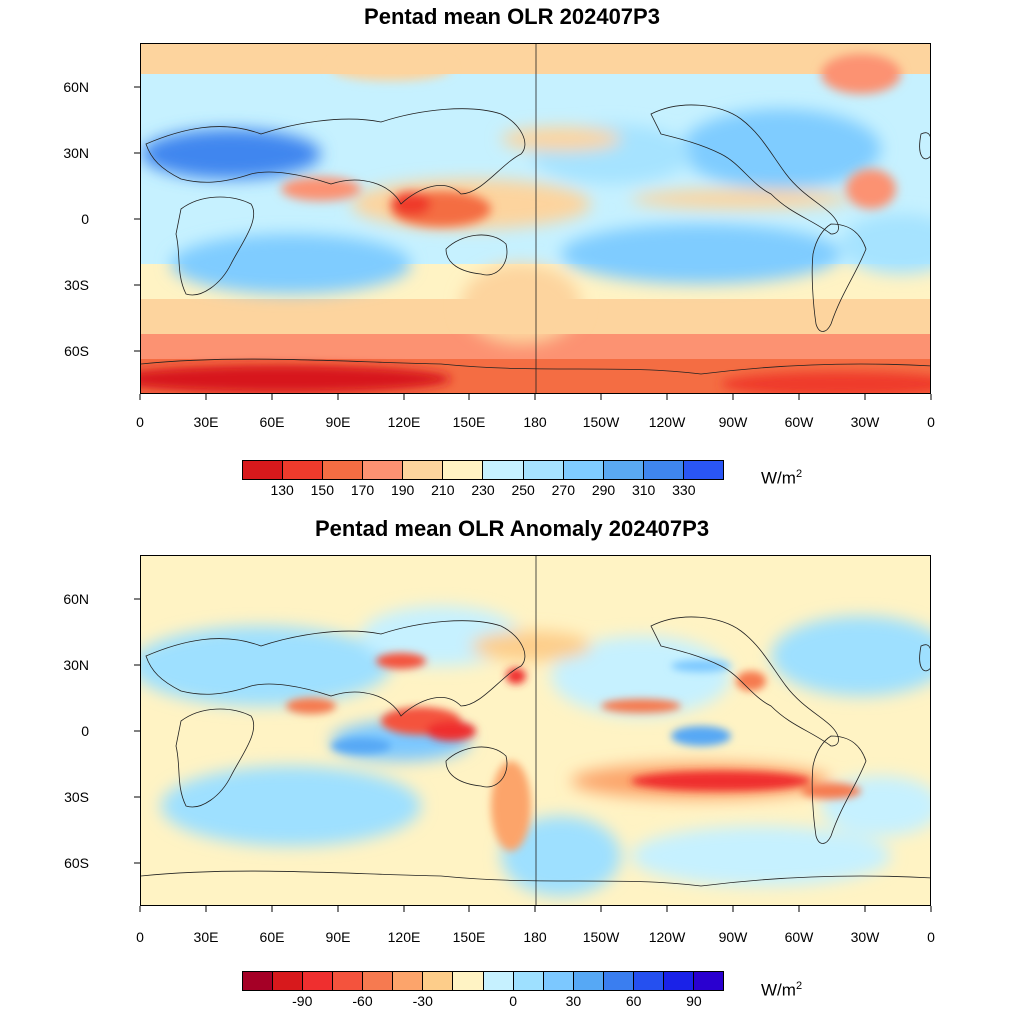 The image size is (1024, 1024). I want to click on anomaly-lon-label: 60W, so click(799, 937).